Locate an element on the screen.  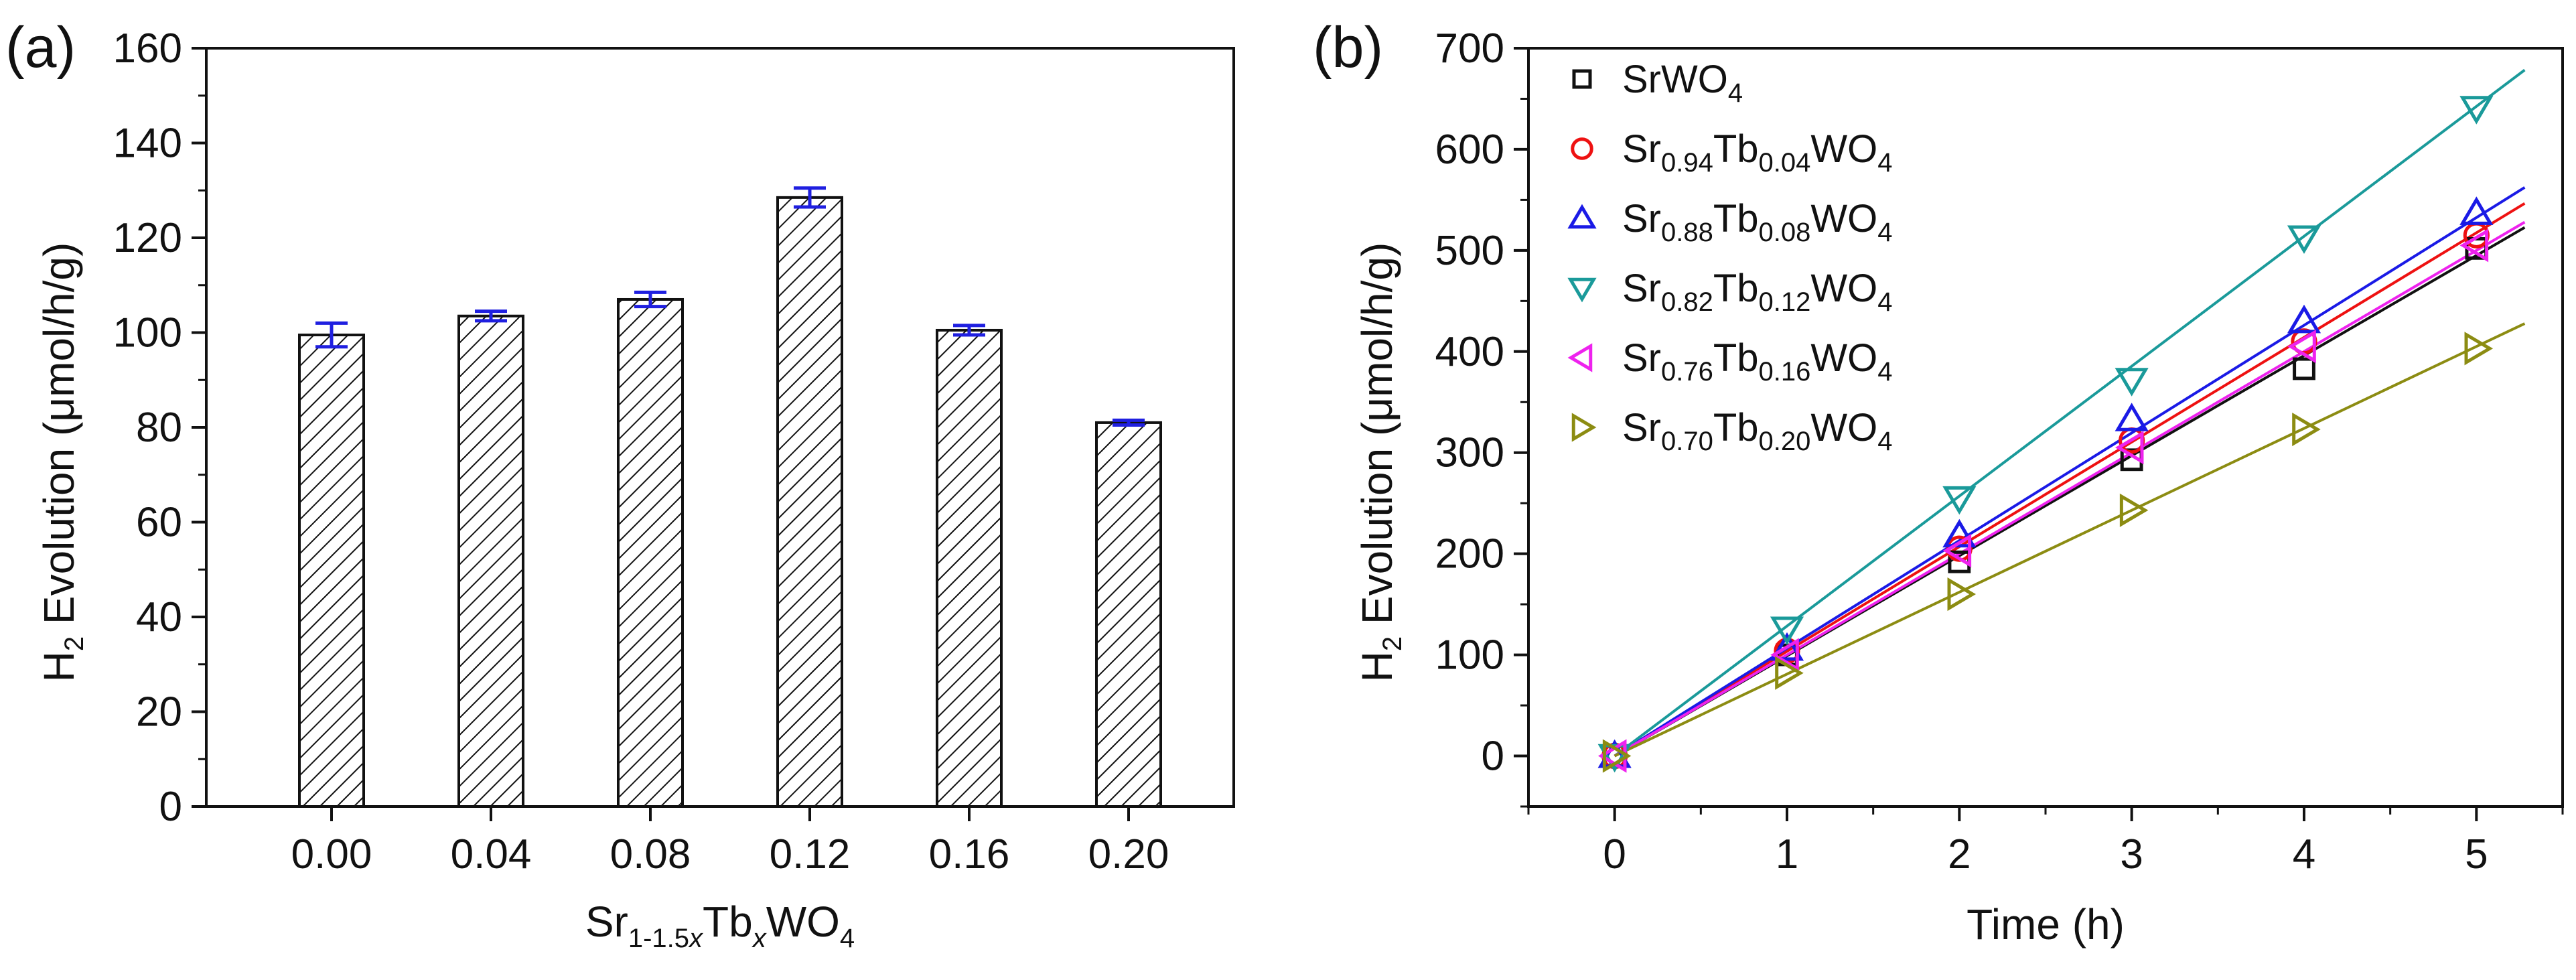
b-y-title-main: H is located at coordinates (1377, 667).